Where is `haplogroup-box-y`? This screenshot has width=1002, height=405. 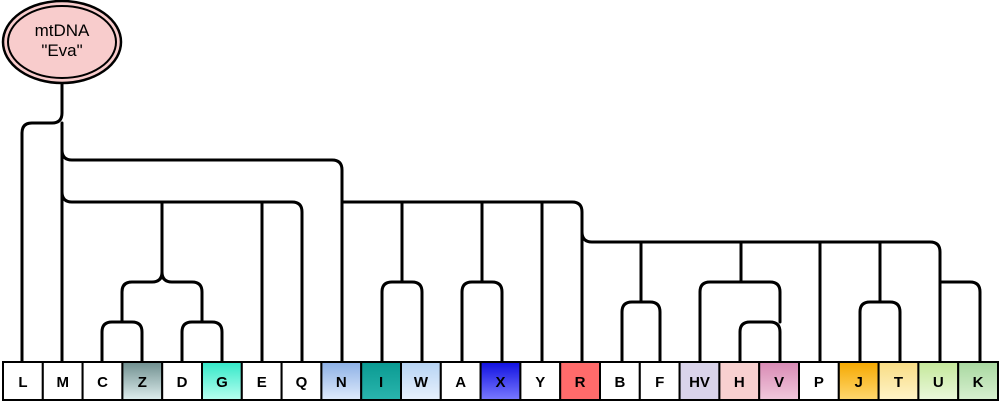 haplogroup-box-y is located at coordinates (540, 381).